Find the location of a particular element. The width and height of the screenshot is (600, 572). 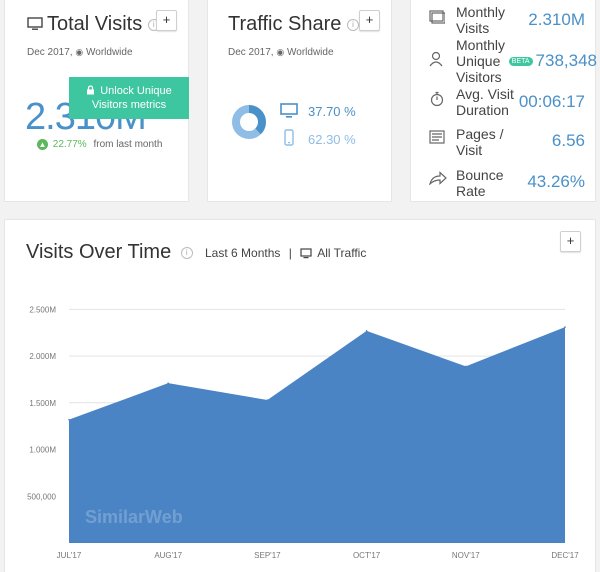

metric-value-row: BETA 738,348 is located at coordinates (552, 61).